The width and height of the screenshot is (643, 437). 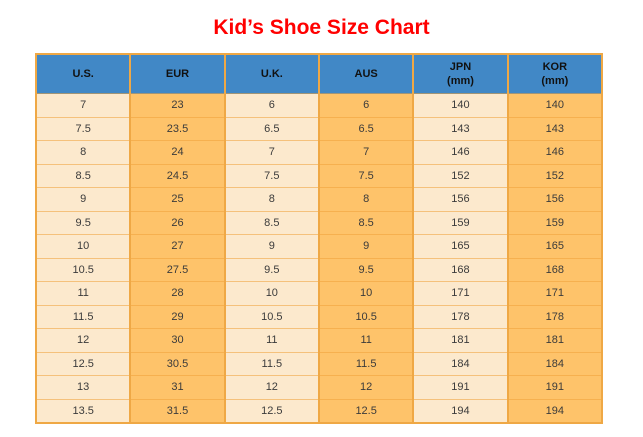 What do you see at coordinates (177, 293) in the screenshot?
I see `table-cell: 28` at bounding box center [177, 293].